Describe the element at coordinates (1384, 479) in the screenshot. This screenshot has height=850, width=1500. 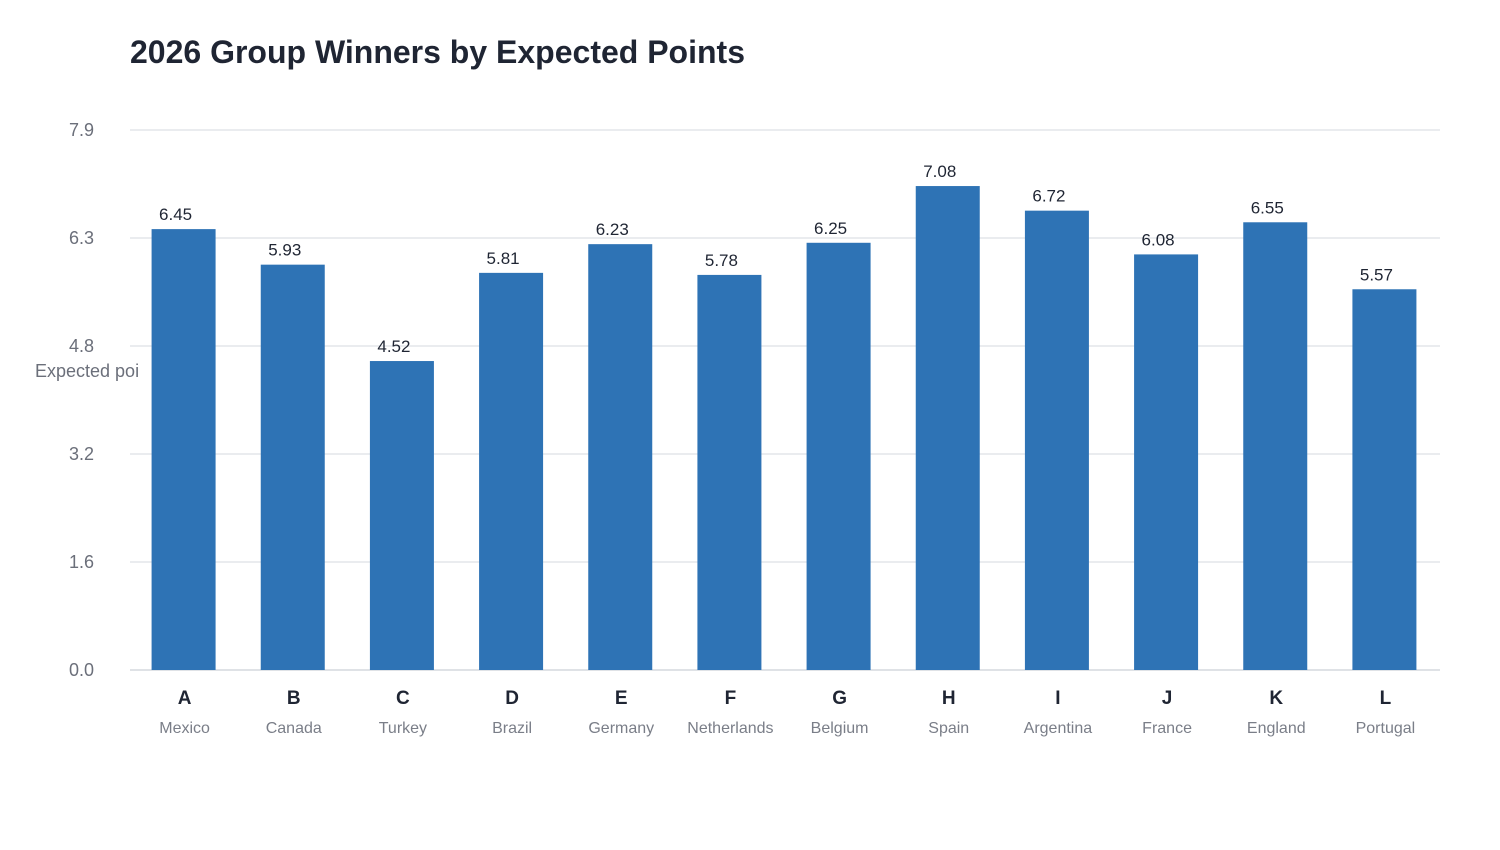
I see `bar-l` at that location.